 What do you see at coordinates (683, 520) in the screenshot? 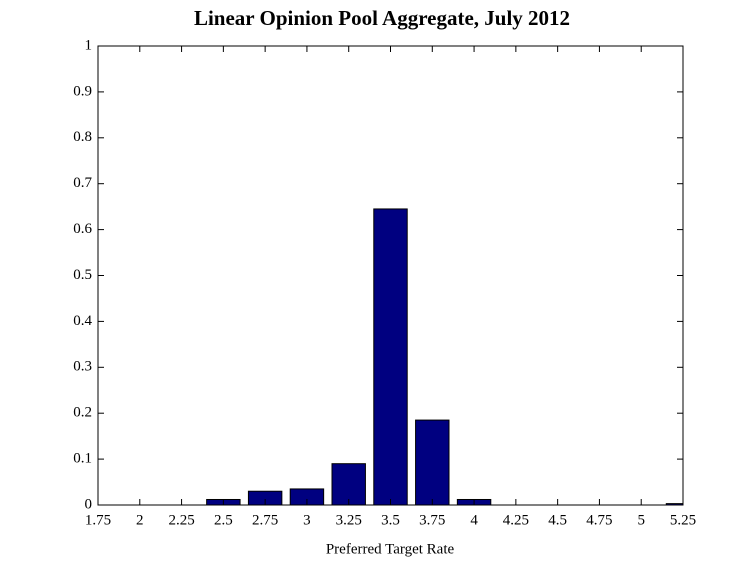
I see `x-tick-label: 5.25` at bounding box center [683, 520].